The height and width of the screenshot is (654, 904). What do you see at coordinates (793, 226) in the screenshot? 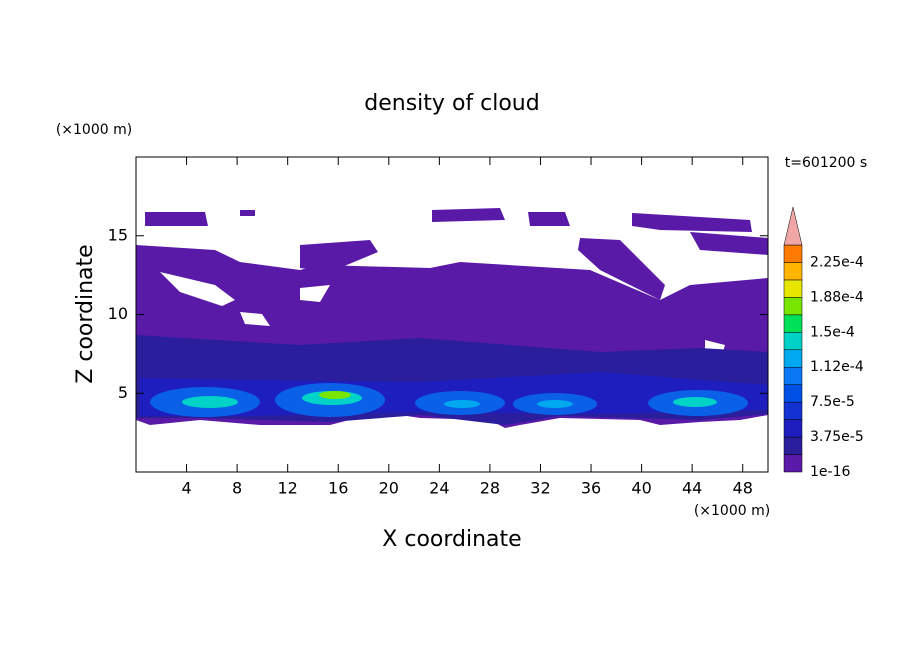
I see `colorbar-over` at bounding box center [793, 226].